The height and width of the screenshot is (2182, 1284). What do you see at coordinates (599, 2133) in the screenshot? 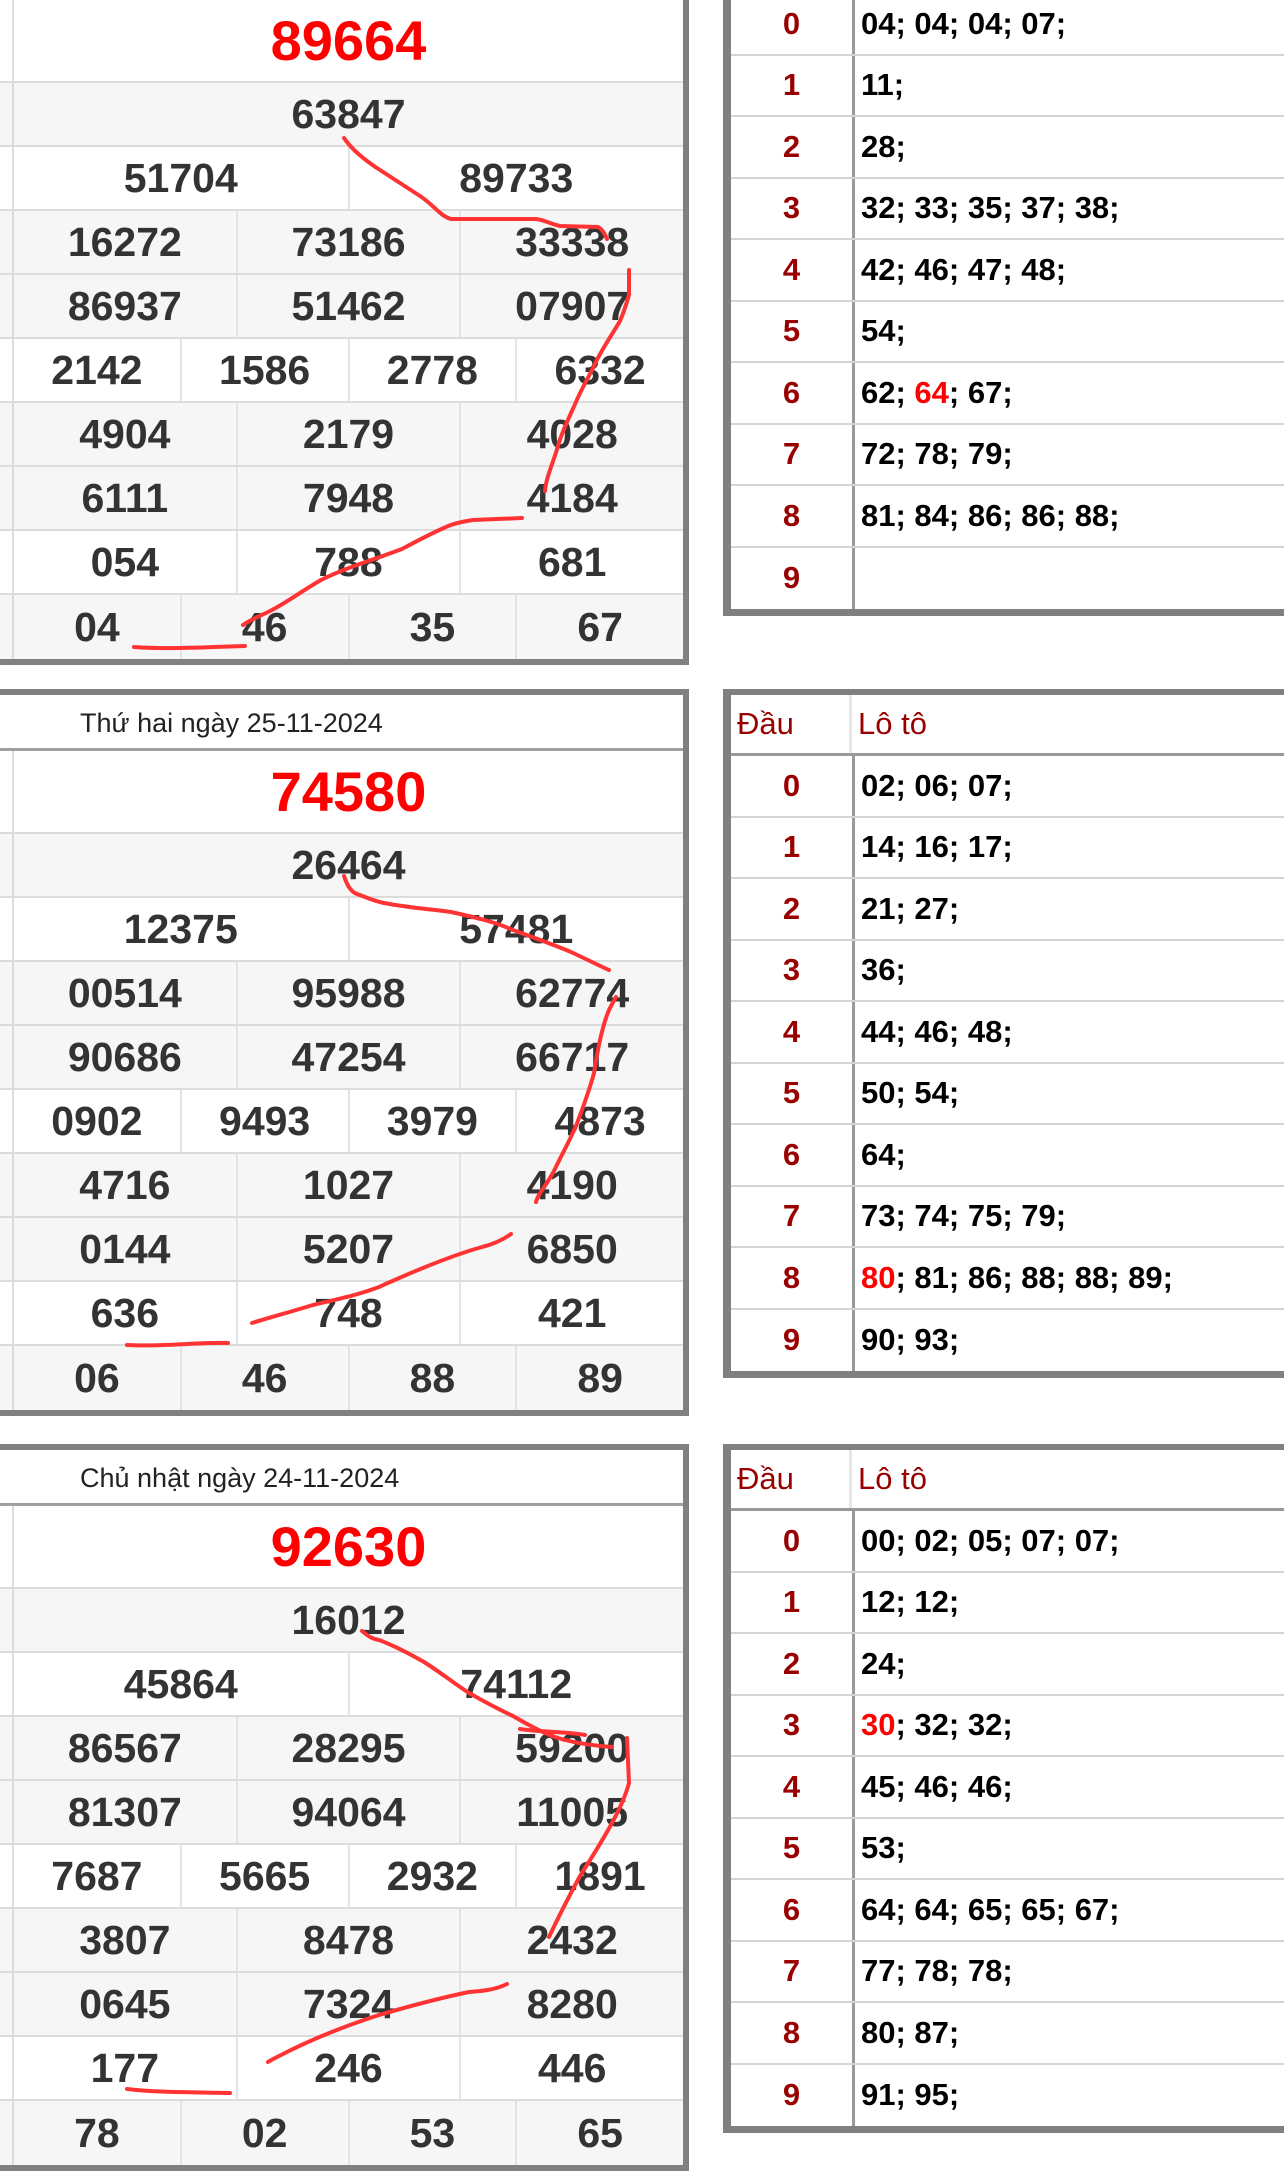
I see `prize-number: 65` at bounding box center [599, 2133].